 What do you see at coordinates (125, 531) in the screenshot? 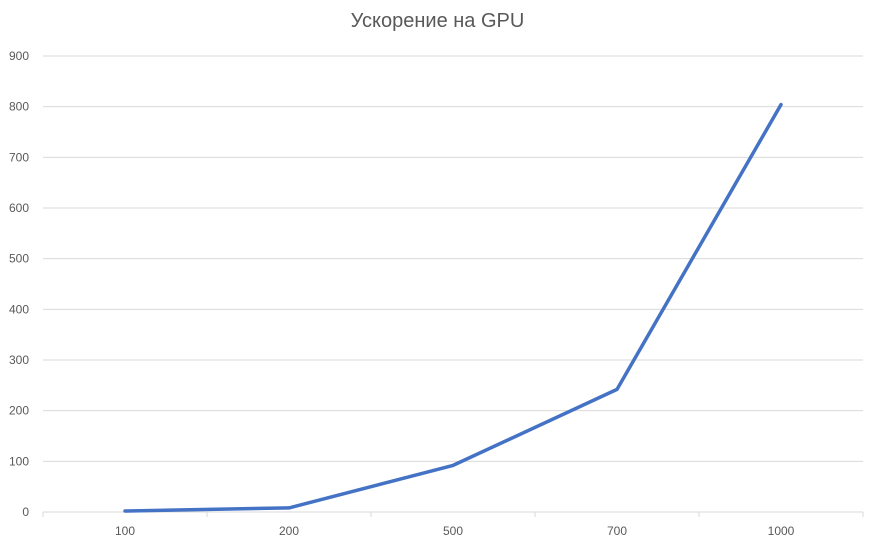
I see `x-tick-label: 100` at bounding box center [125, 531].